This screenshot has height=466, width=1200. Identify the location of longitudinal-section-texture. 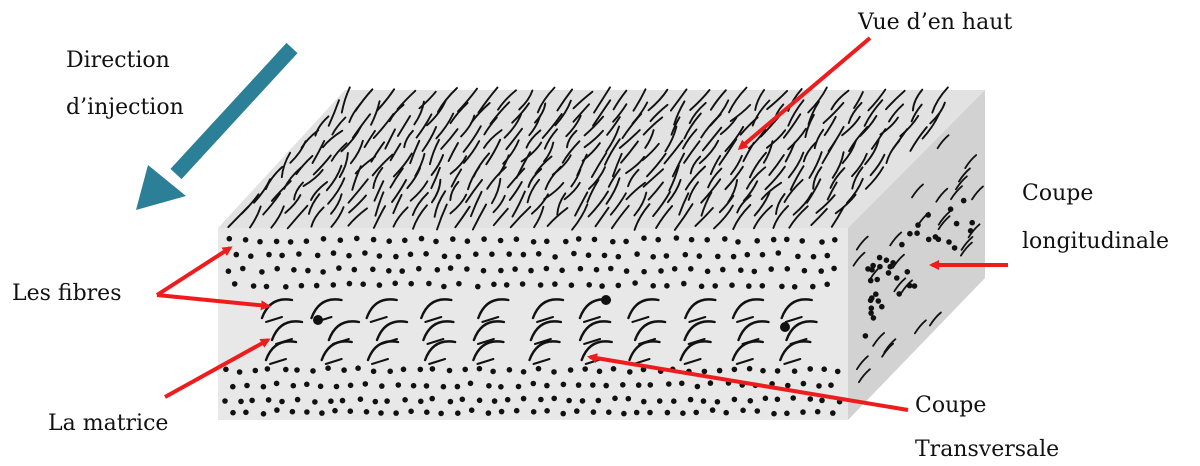
(918, 259).